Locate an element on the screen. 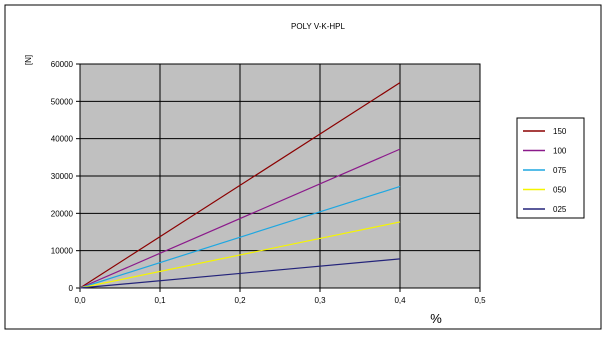  legend-box is located at coordinates (550, 168).